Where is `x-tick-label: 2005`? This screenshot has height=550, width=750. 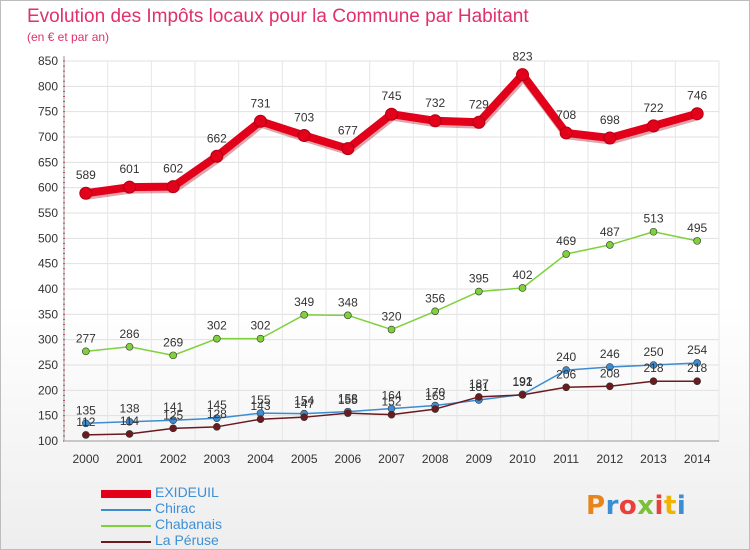 x-tick-label: 2005 is located at coordinates (304, 459).